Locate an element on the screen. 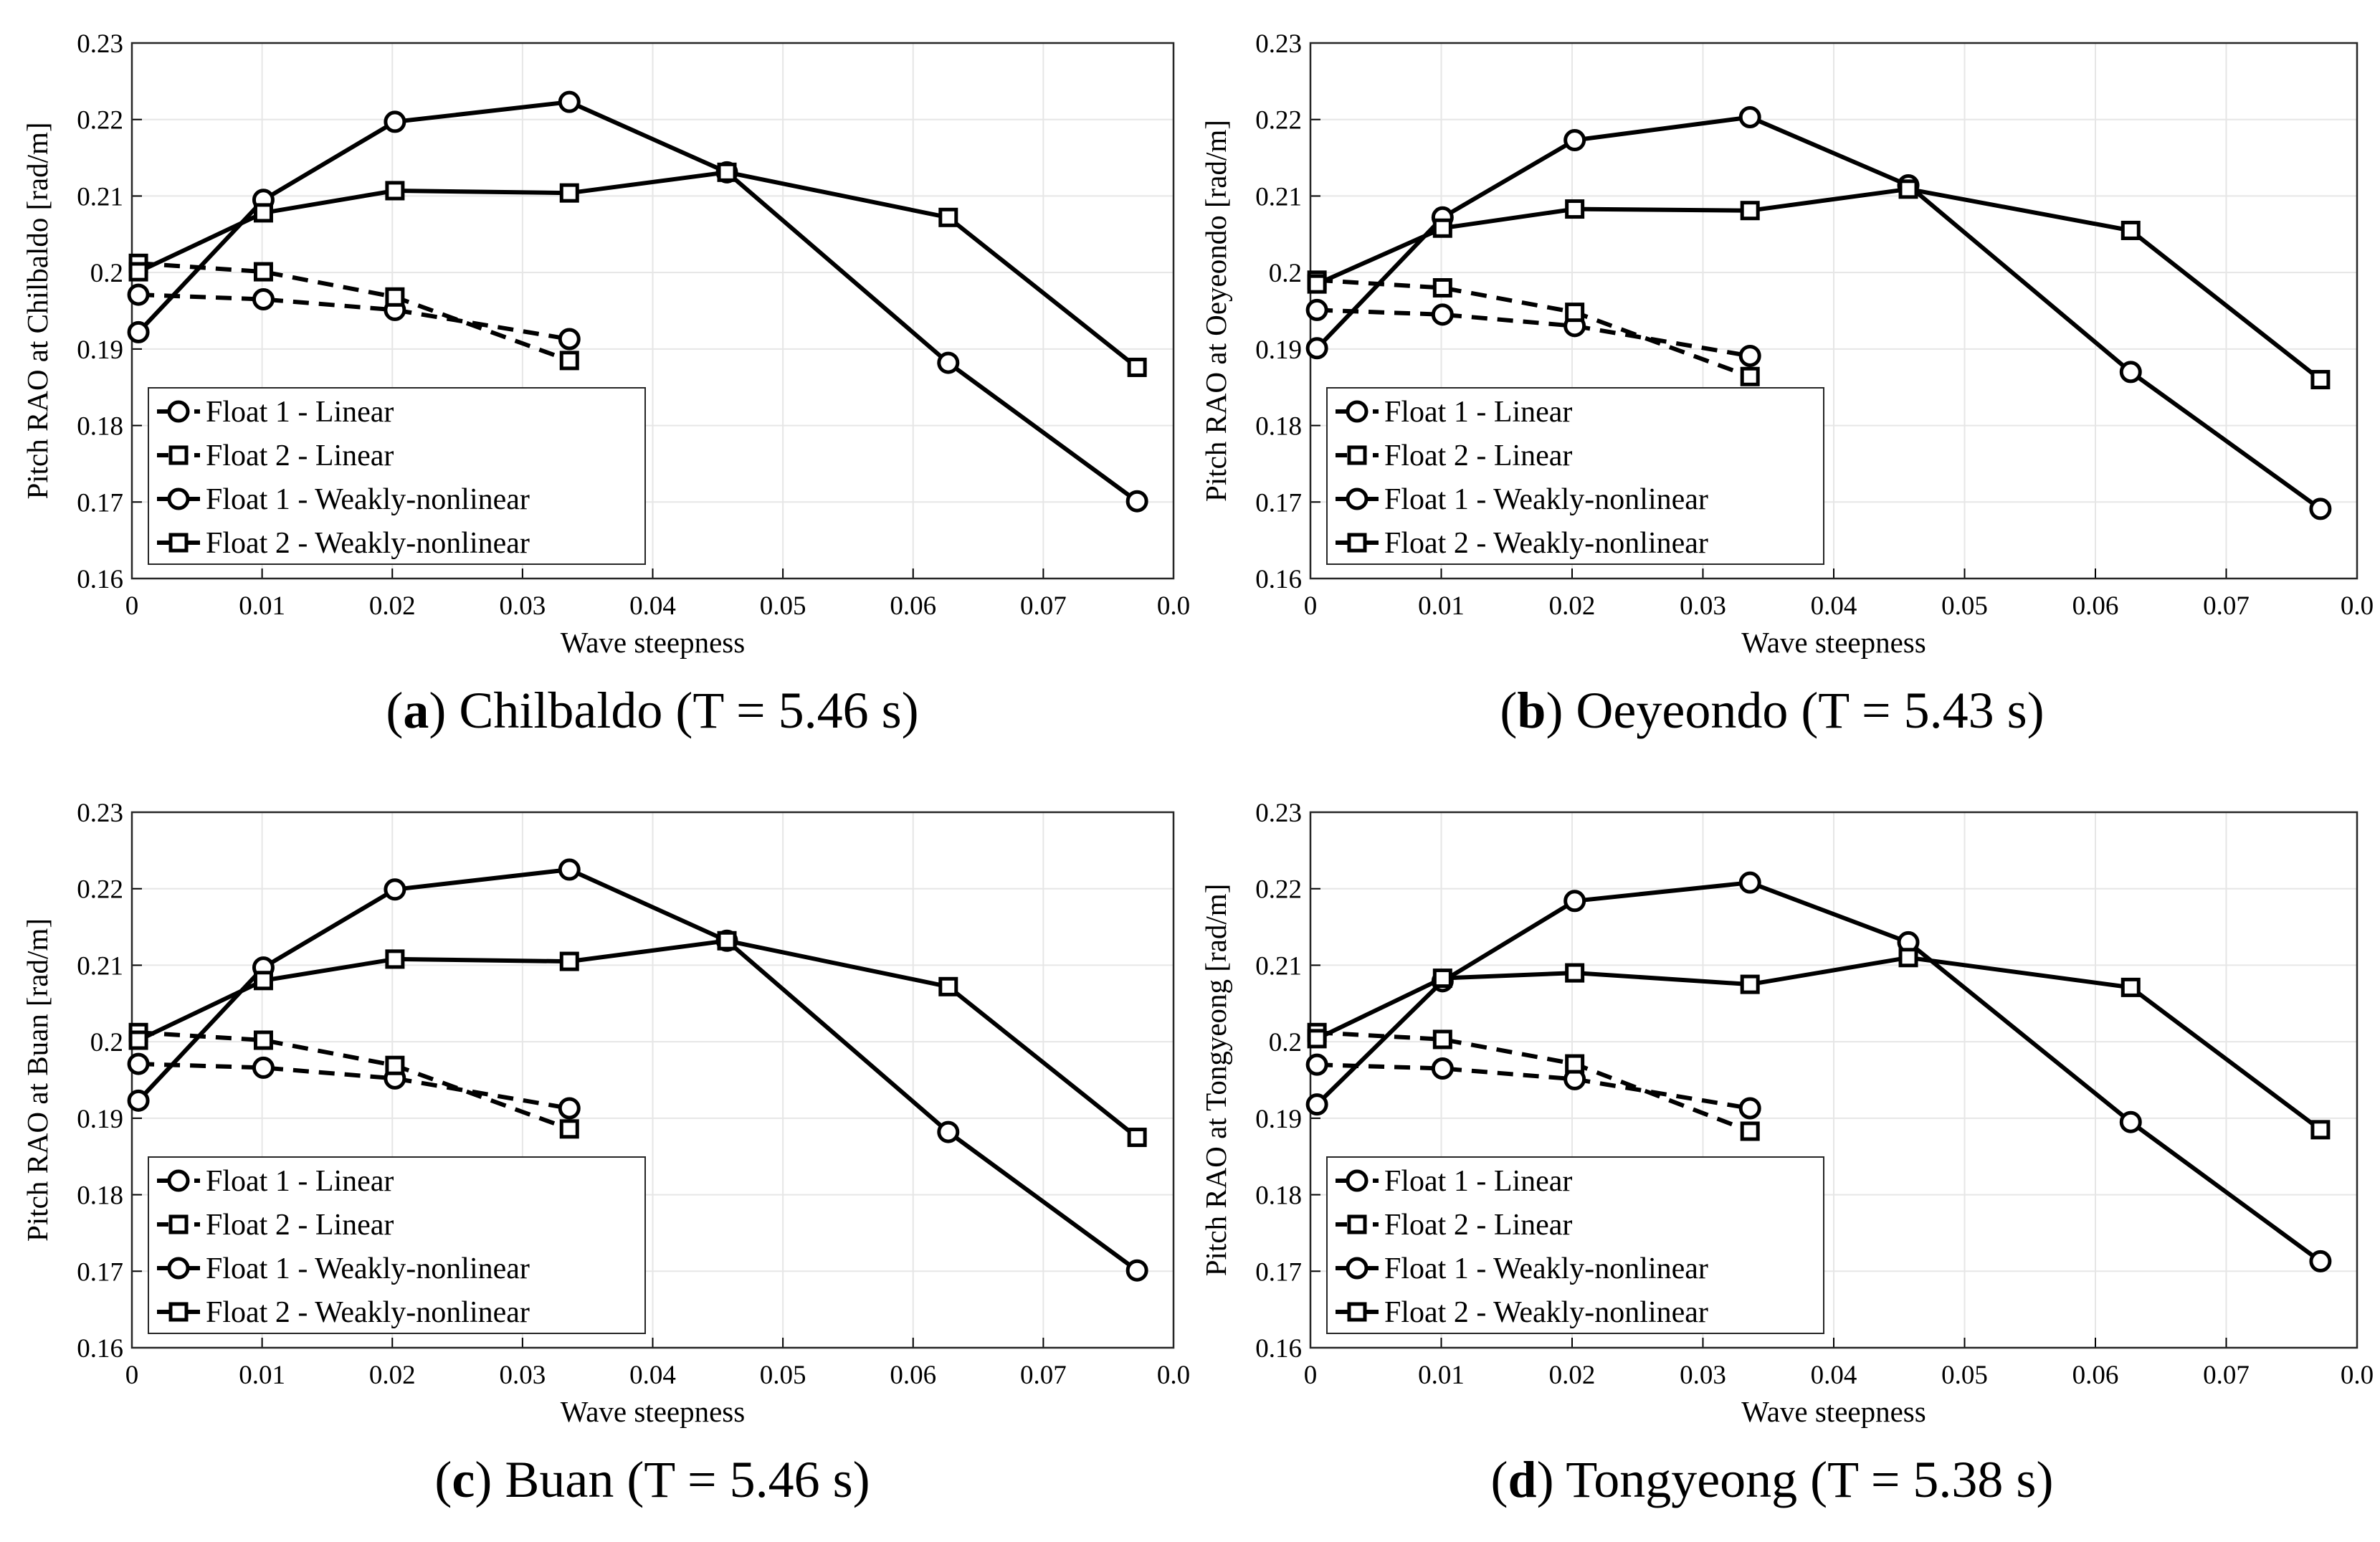  panel-caption: (d) Tongyeong (T = 5.38 s) is located at coordinates (1773, 1479).